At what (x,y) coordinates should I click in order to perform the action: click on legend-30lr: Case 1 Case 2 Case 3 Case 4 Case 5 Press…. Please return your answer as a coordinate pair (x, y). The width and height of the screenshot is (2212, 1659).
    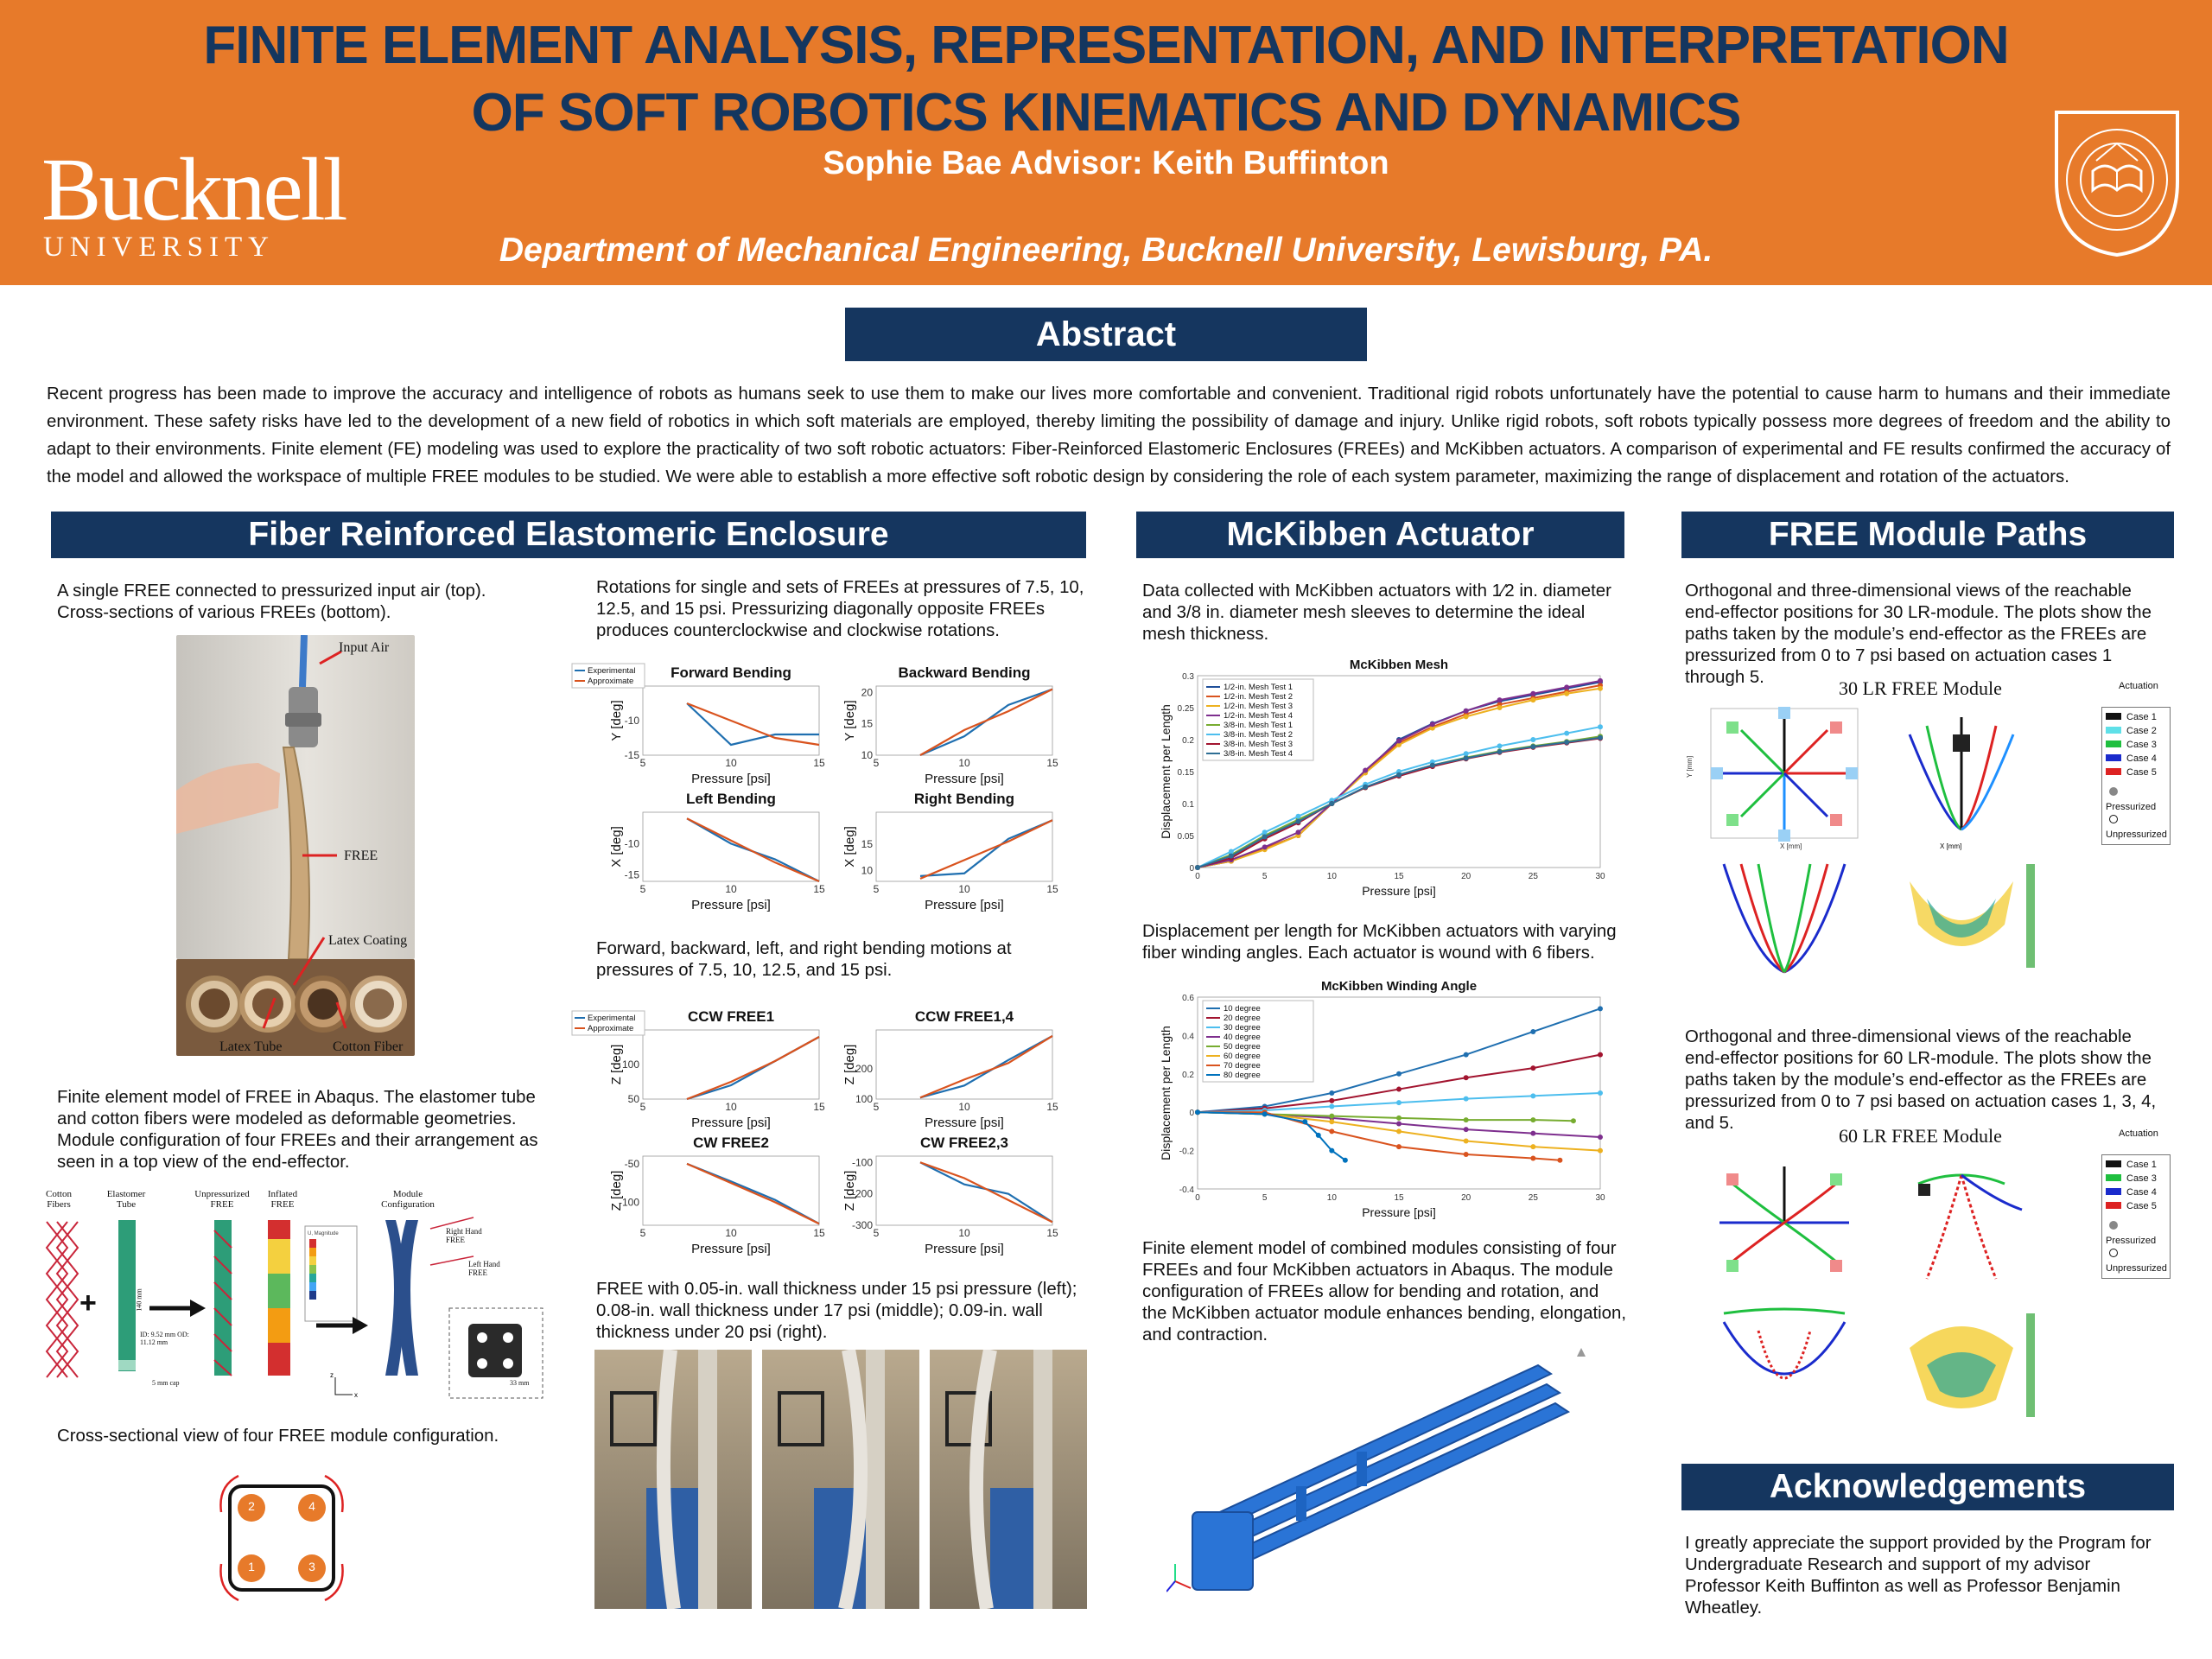
    Looking at the image, I should click on (2136, 776).